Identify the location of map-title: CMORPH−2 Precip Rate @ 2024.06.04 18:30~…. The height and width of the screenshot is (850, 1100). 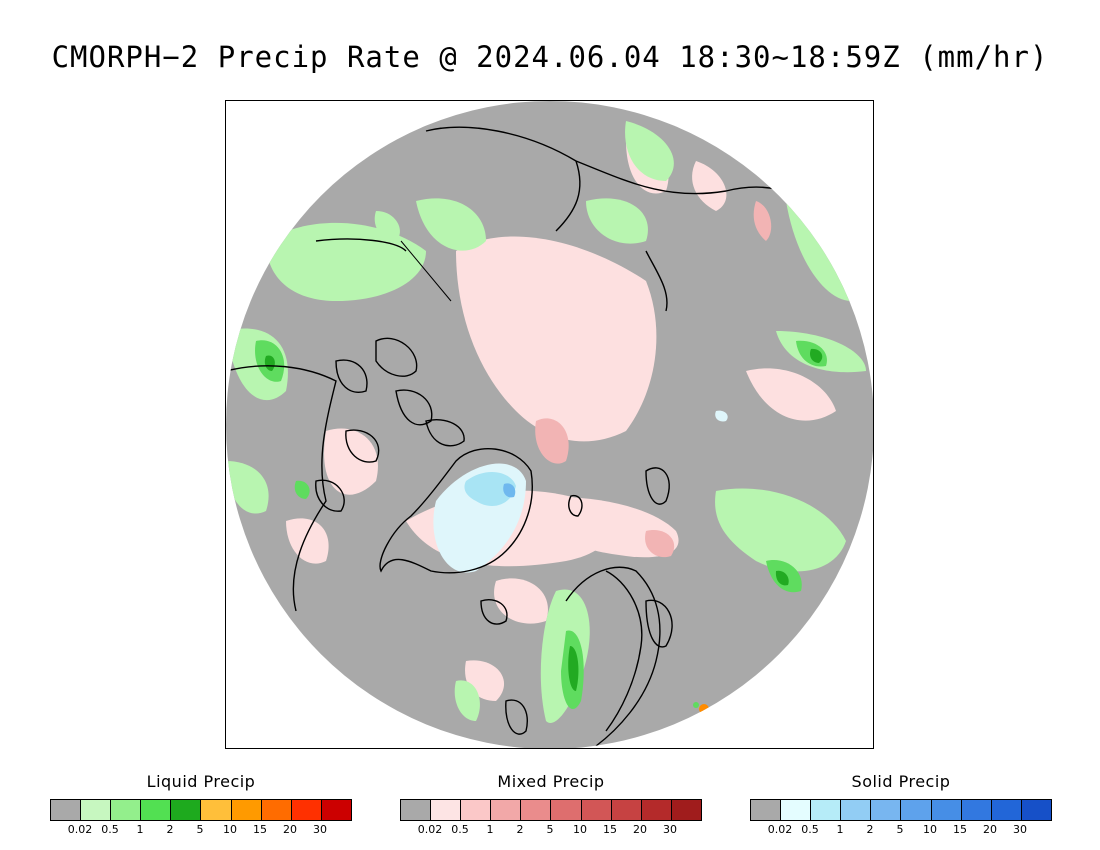
(550, 57).